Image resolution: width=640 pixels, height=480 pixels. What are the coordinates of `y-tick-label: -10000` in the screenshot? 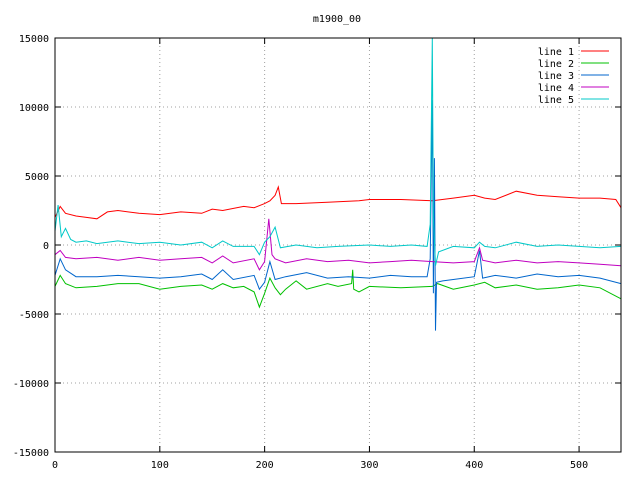 It's located at (31, 384).